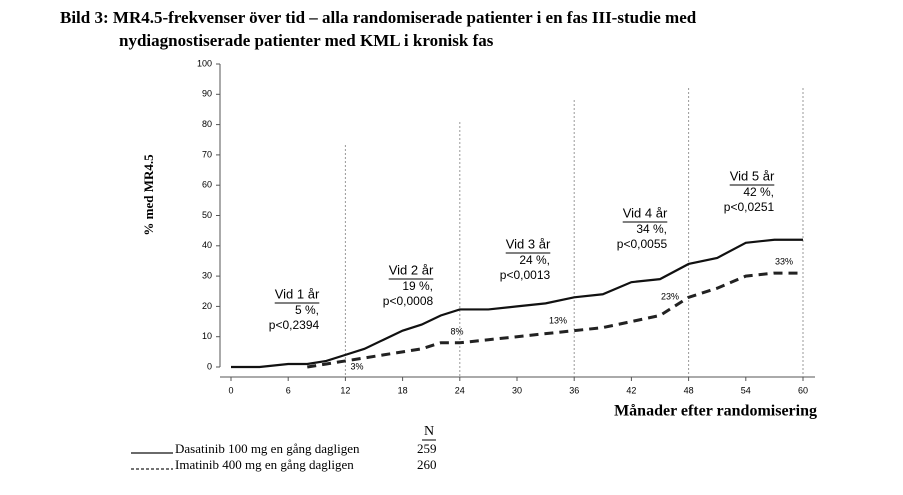  What do you see at coordinates (574, 390) in the screenshot?
I see `x-tick-label: 36` at bounding box center [574, 390].